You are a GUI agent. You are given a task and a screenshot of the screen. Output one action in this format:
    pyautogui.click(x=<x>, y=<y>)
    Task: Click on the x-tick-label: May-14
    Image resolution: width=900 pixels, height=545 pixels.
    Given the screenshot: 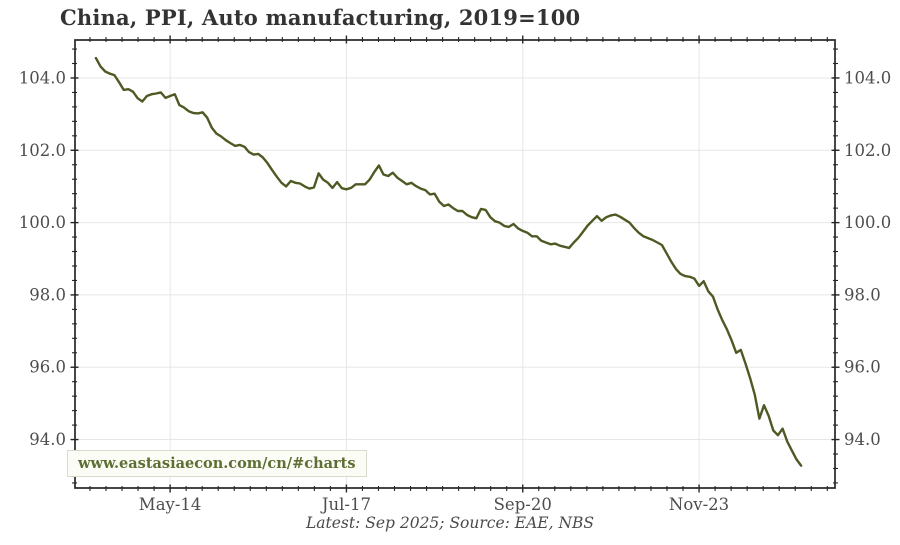 What is the action you would take?
    pyautogui.click(x=170, y=504)
    